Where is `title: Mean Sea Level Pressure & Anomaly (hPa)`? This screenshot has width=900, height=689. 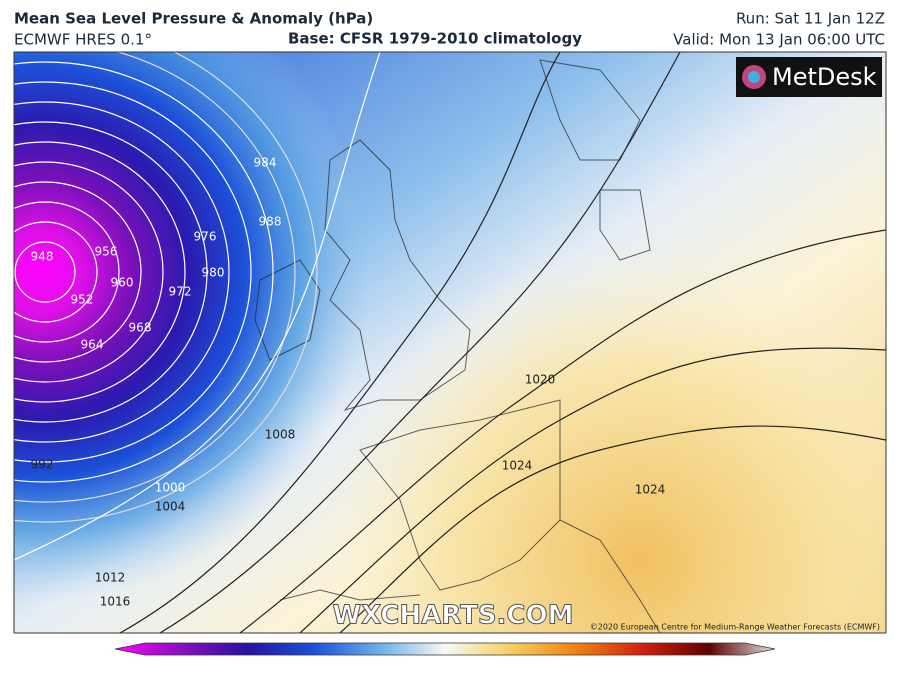
title: Mean Sea Level Pressure & Anomaly (hPa) is located at coordinates (193, 19).